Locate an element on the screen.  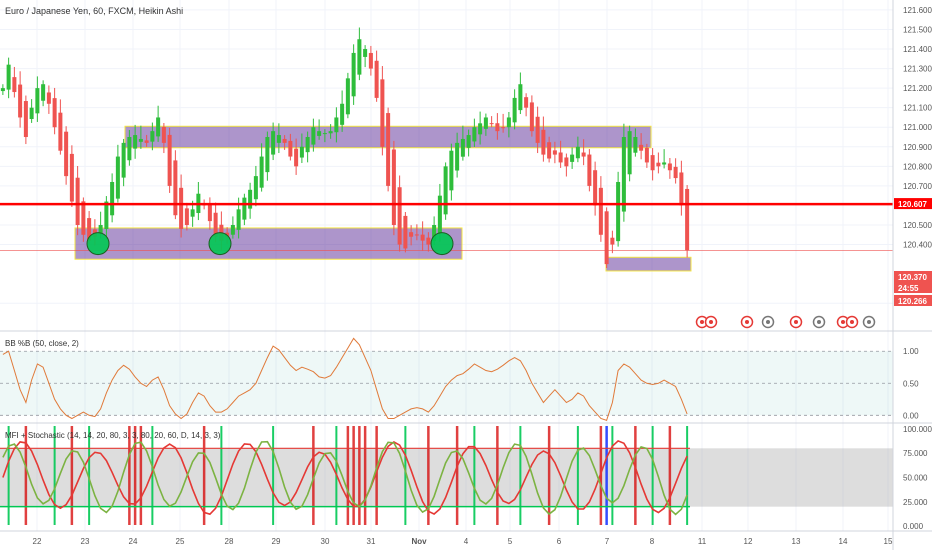
mfi-line is located at coordinates (345, 477).